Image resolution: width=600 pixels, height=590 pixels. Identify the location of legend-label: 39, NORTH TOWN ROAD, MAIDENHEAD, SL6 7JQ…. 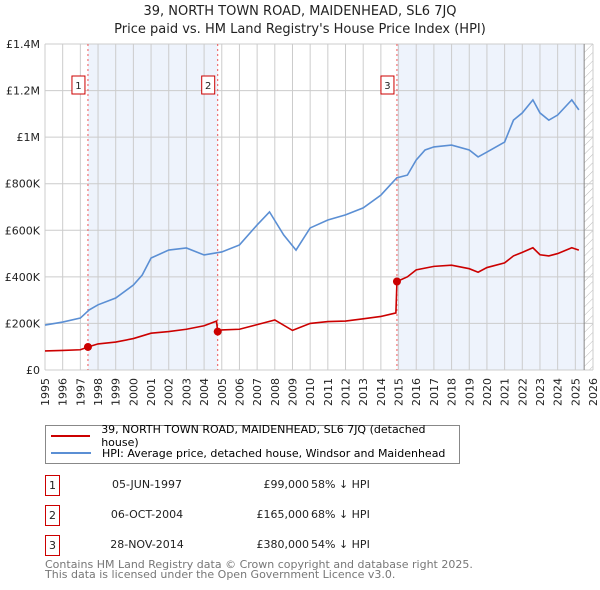
(263, 436).